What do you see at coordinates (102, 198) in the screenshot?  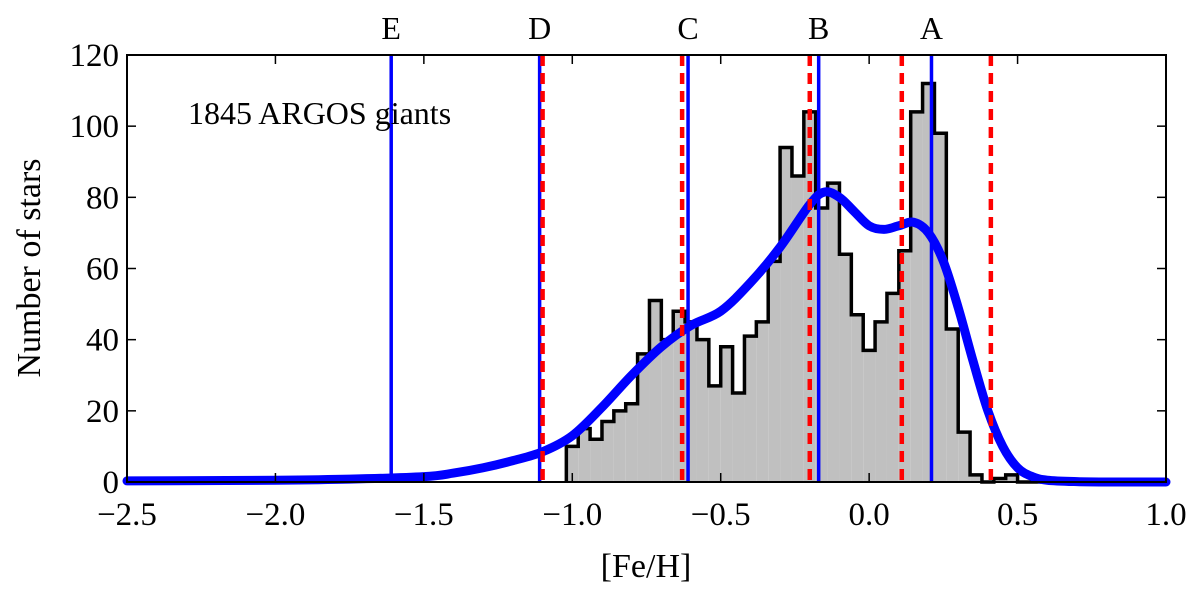 I see `y-tick-label: 80` at bounding box center [102, 198].